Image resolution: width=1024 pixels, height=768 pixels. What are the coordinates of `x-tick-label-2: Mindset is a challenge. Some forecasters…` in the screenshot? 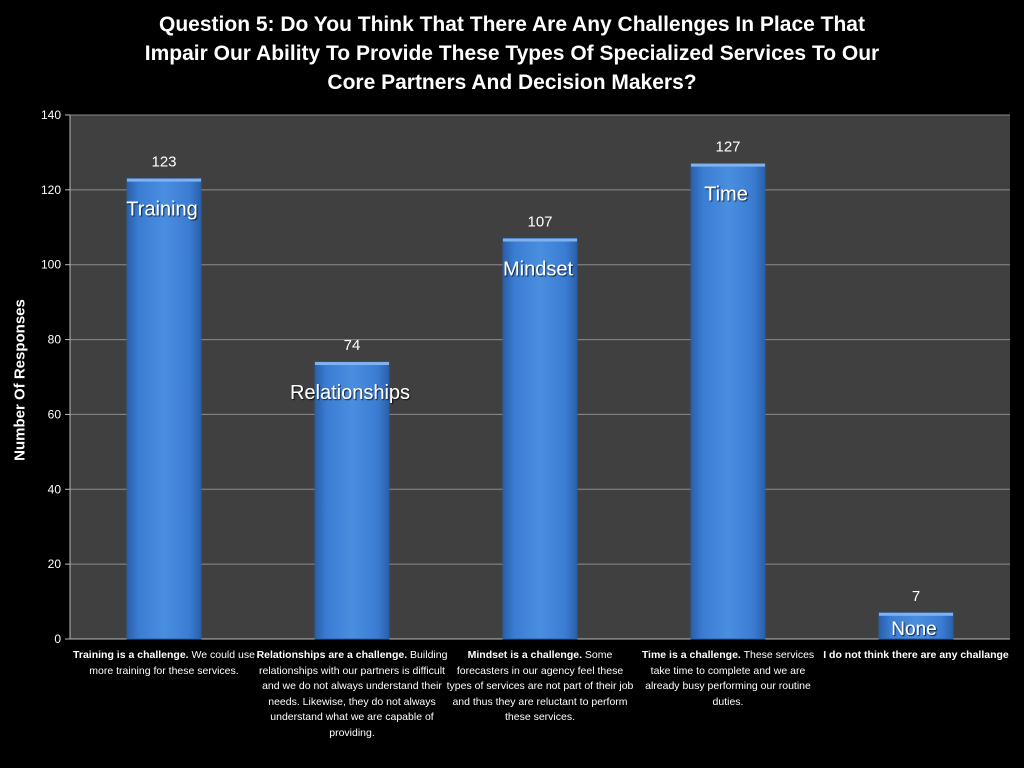 It's located at (540, 687).